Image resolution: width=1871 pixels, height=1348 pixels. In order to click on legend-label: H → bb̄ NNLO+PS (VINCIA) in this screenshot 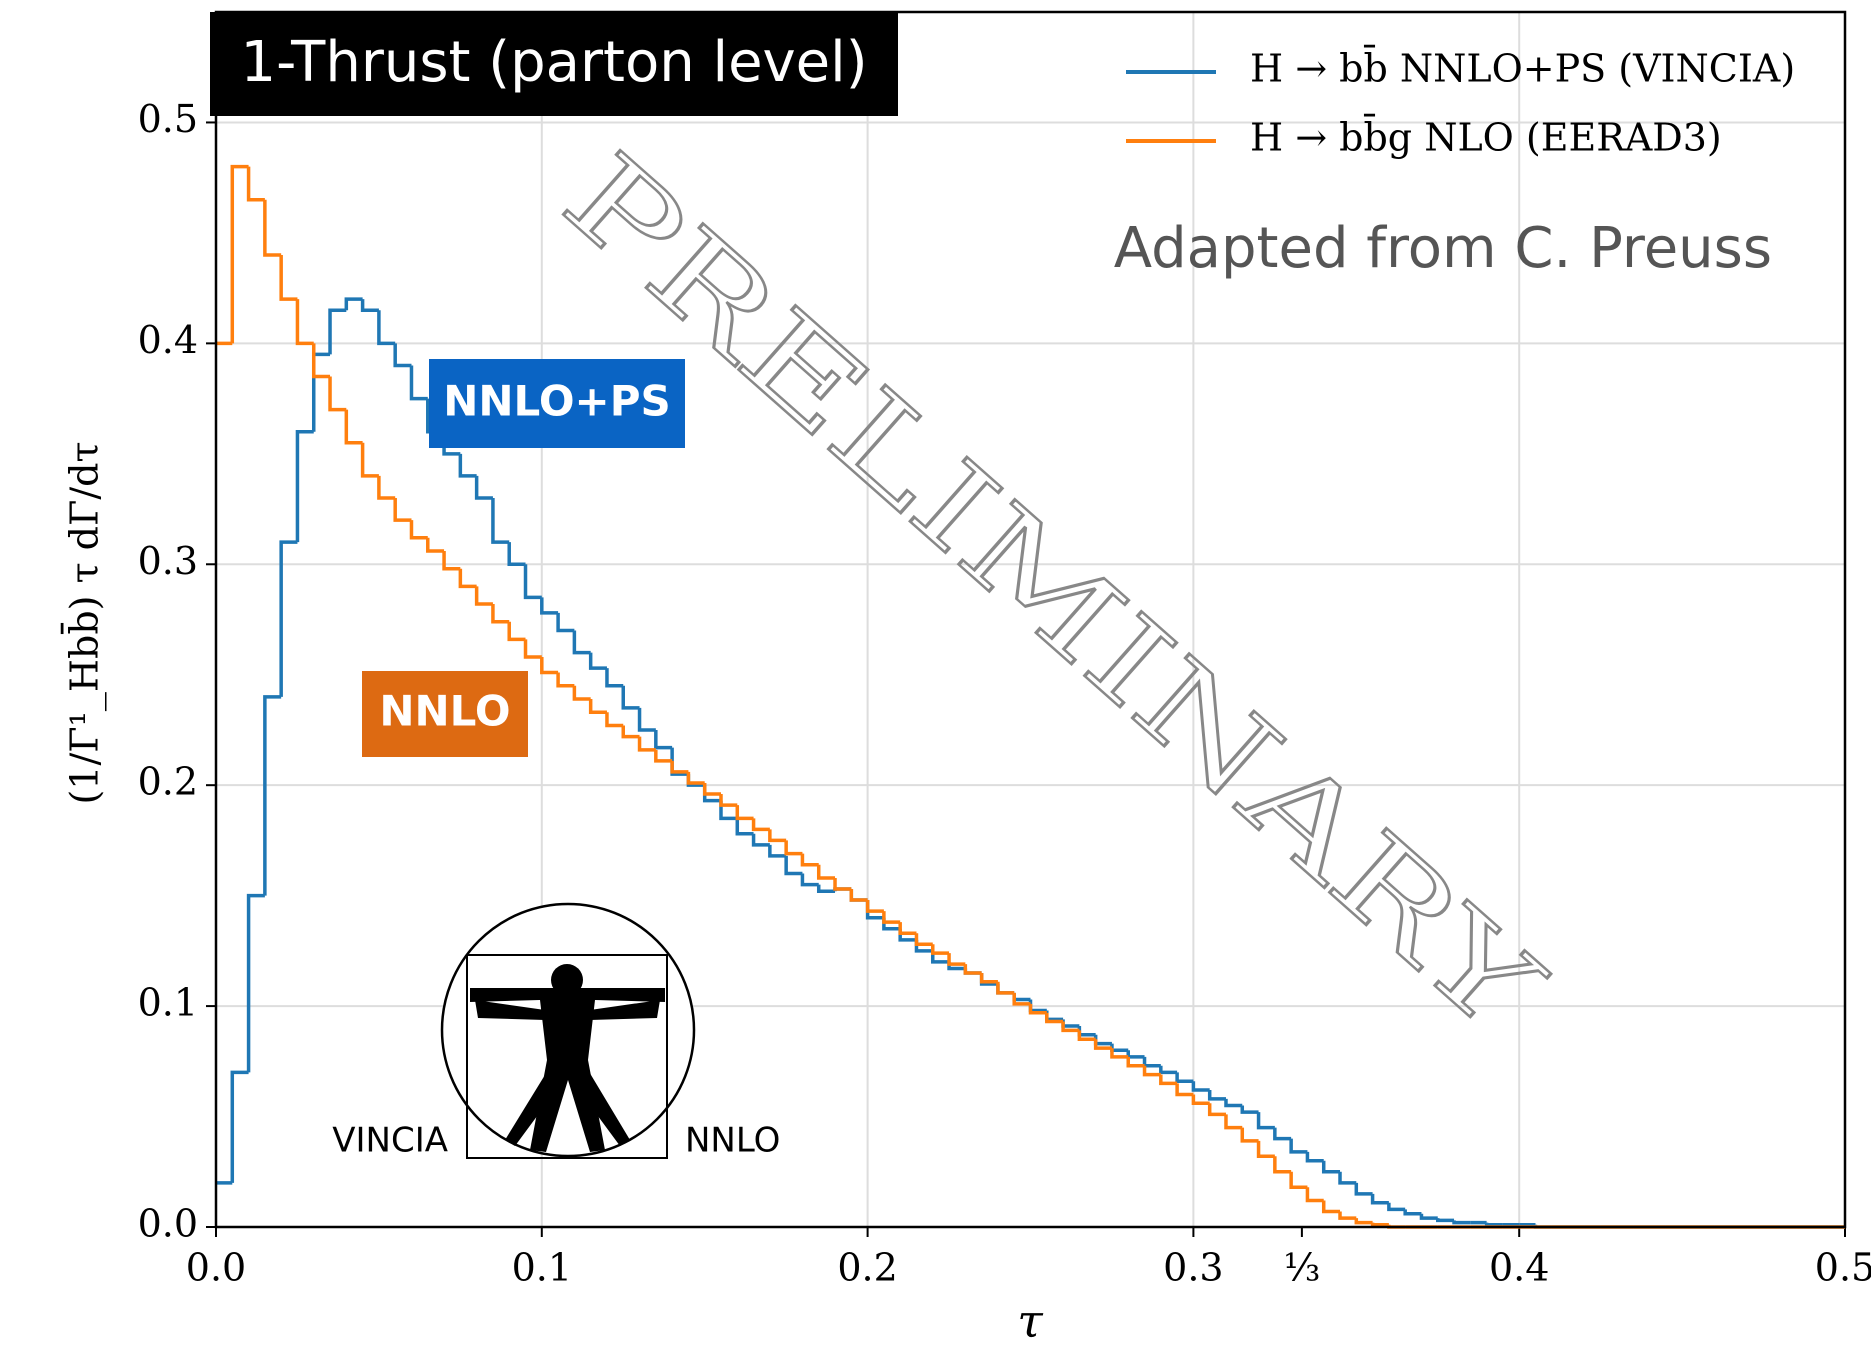, I will do `click(1522, 67)`.